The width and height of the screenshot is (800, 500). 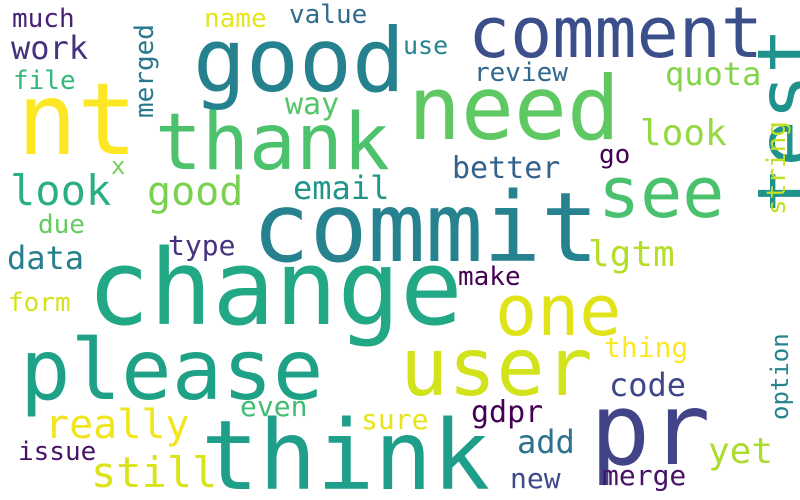 I want to click on word-issue: issue, so click(x=57, y=452).